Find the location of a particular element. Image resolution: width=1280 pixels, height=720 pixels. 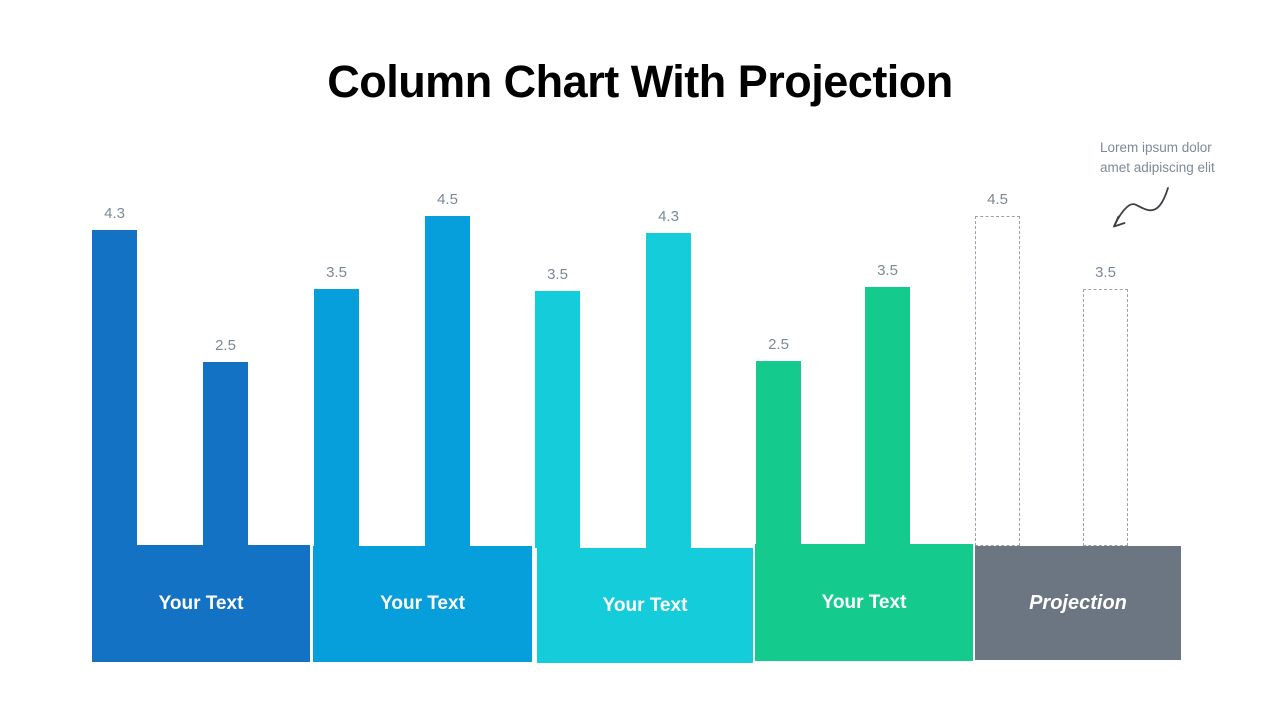

band-label: Projection is located at coordinates (1078, 602).